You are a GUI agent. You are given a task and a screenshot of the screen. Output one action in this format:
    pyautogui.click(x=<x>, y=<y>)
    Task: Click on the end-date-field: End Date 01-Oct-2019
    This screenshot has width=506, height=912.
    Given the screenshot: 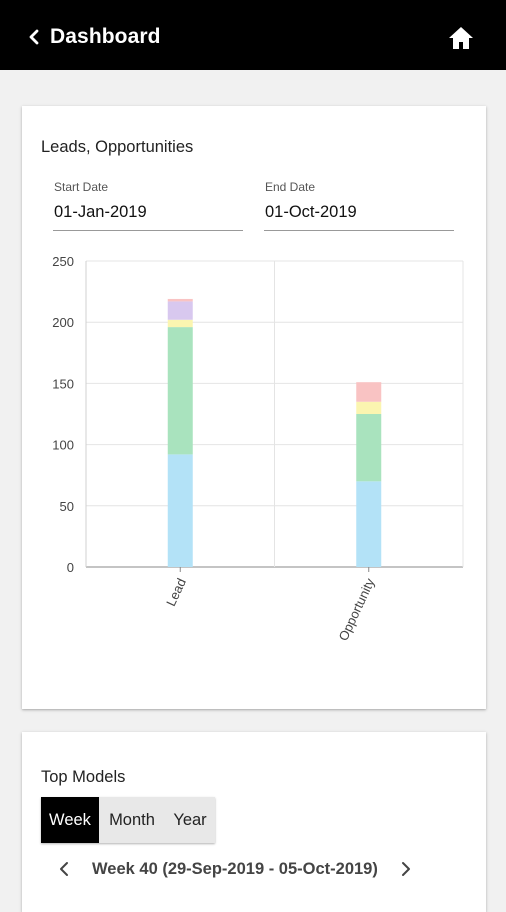 What is the action you would take?
    pyautogui.click(x=359, y=205)
    